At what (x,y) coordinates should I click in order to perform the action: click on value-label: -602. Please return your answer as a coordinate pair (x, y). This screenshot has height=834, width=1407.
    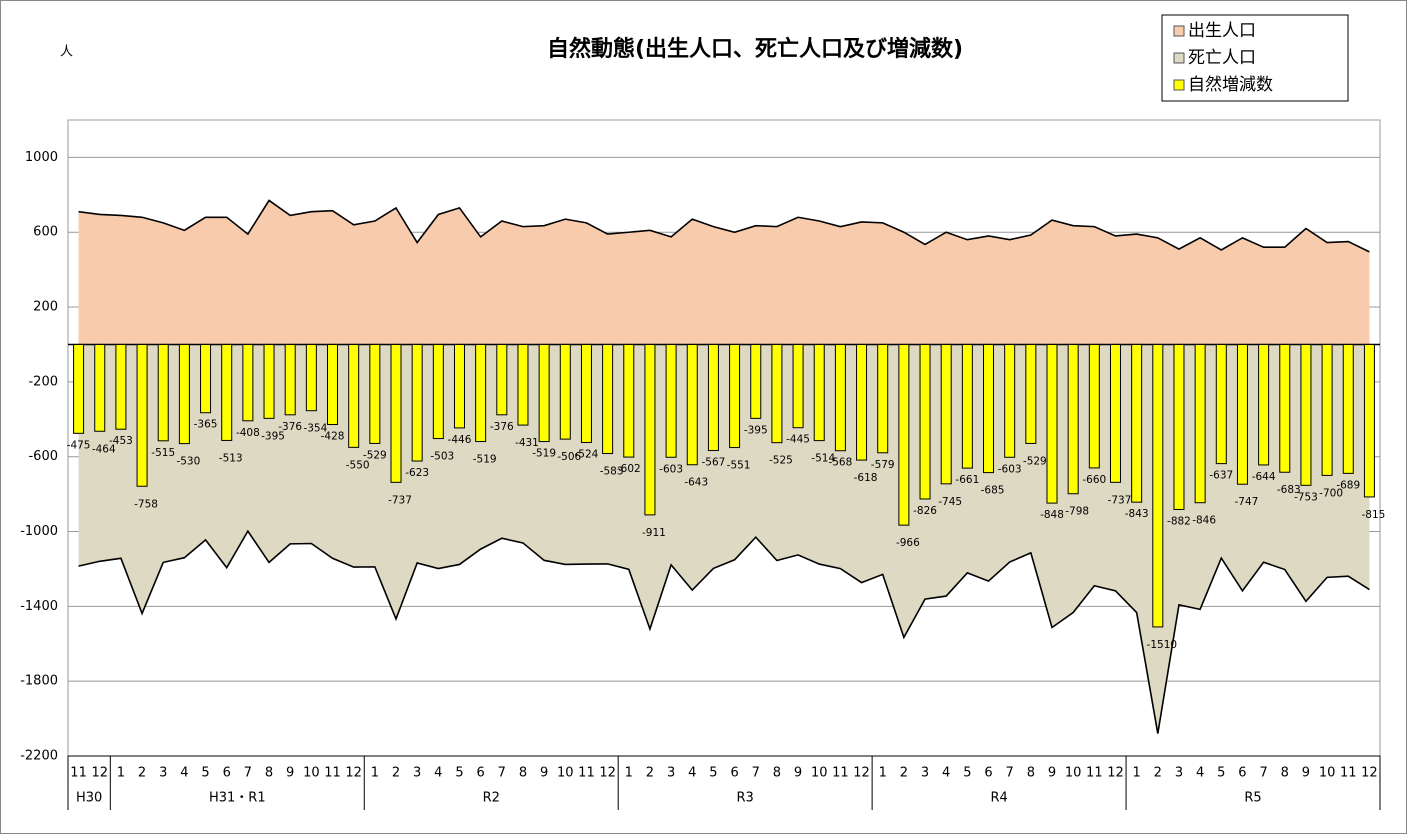
    Looking at the image, I should click on (629, 469).